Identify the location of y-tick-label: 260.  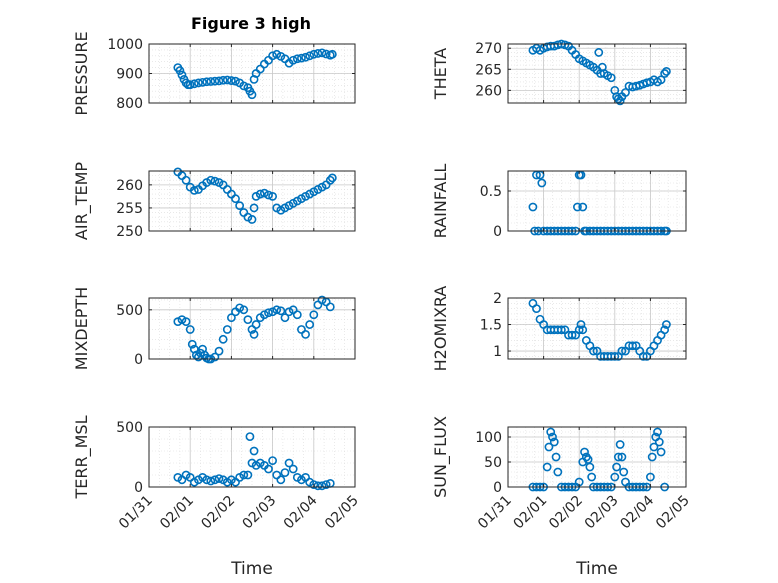
(129, 186).